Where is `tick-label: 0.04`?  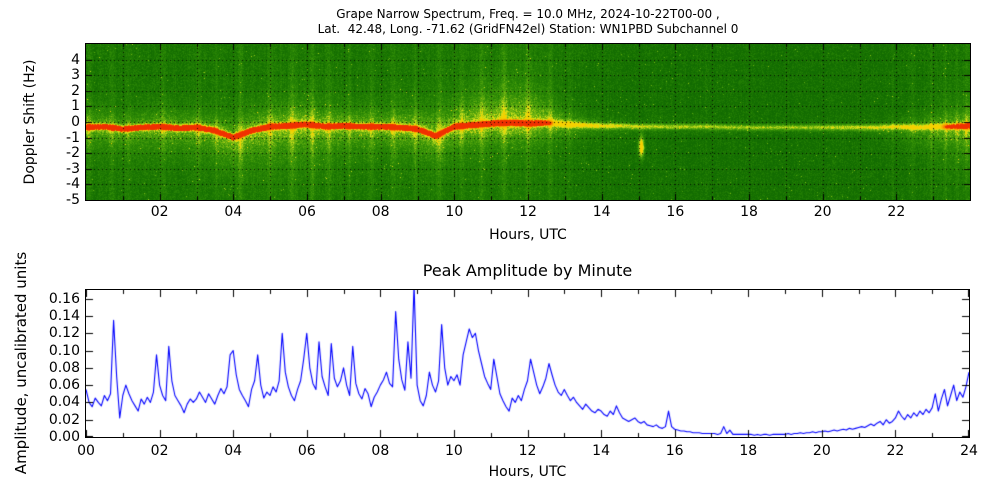
tick-label: 0.04 is located at coordinates (64, 402).